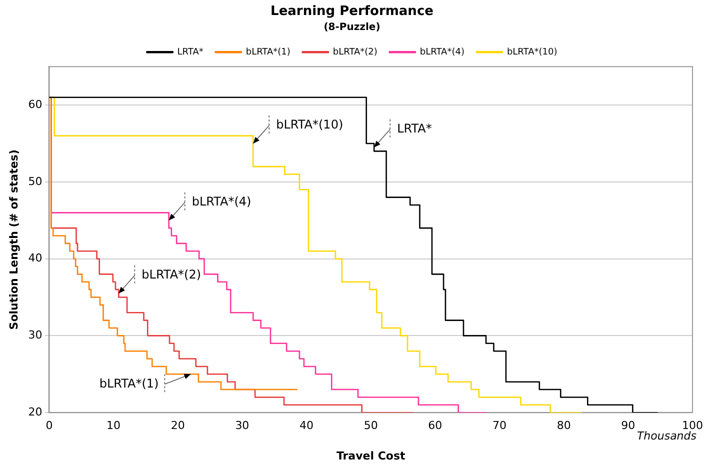  What do you see at coordinates (35, 181) in the screenshot?
I see `y-tick-label: 50` at bounding box center [35, 181].